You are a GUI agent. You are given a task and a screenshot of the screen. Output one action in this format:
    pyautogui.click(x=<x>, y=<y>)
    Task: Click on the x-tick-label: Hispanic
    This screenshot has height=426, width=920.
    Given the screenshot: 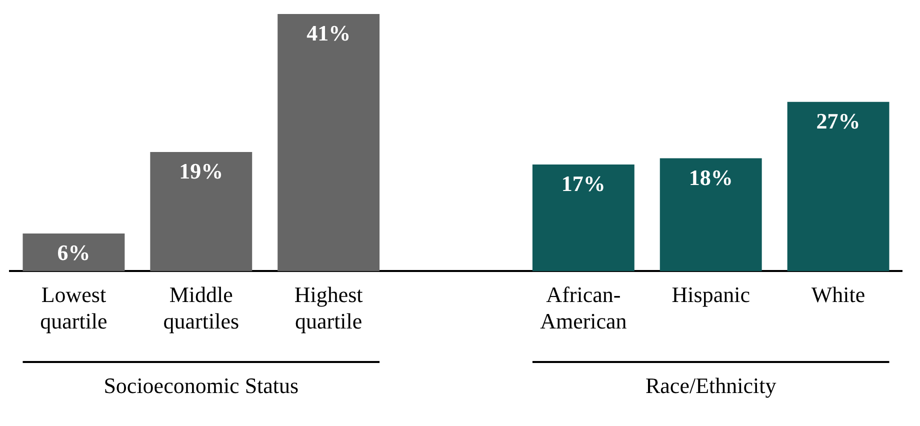 What is the action you would take?
    pyautogui.click(x=711, y=295)
    